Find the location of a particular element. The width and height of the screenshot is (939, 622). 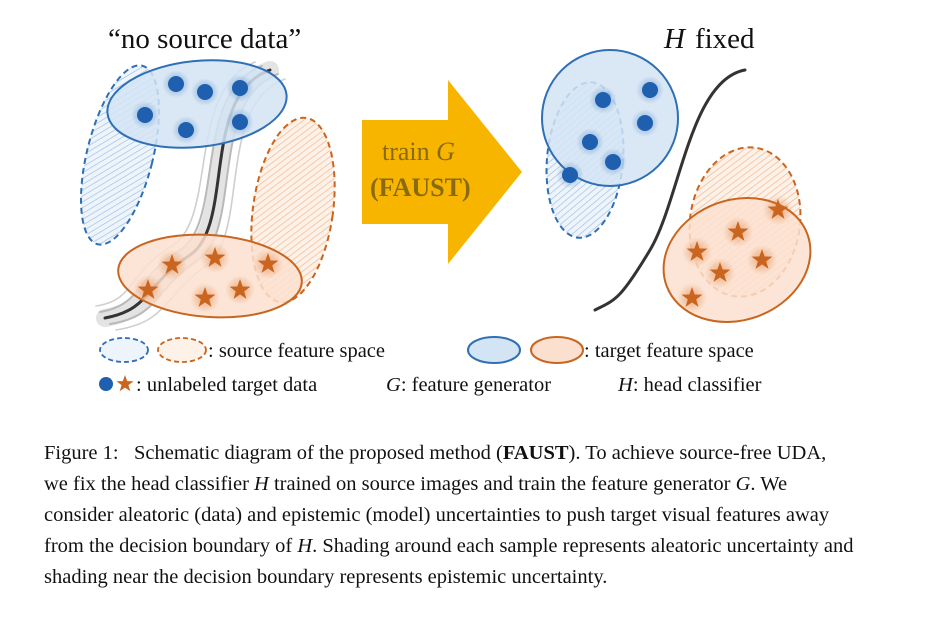

legend-target-orange-swatch is located at coordinates (557, 350).